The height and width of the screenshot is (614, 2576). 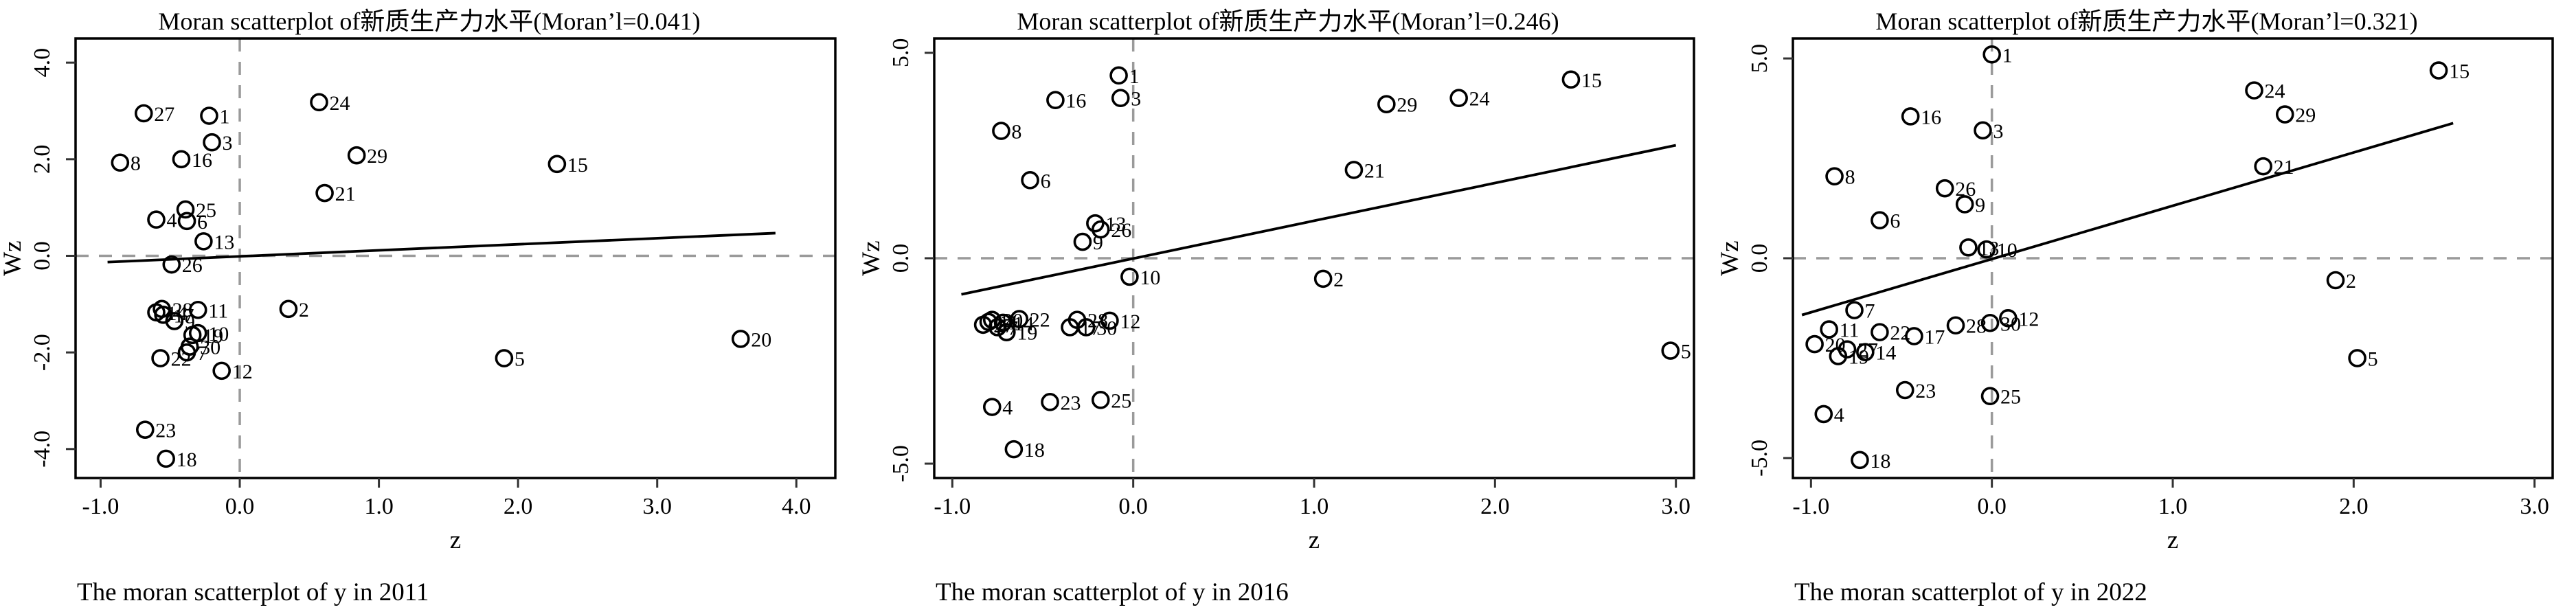 I want to click on data-point-label: 16, so click(x=1931, y=117).